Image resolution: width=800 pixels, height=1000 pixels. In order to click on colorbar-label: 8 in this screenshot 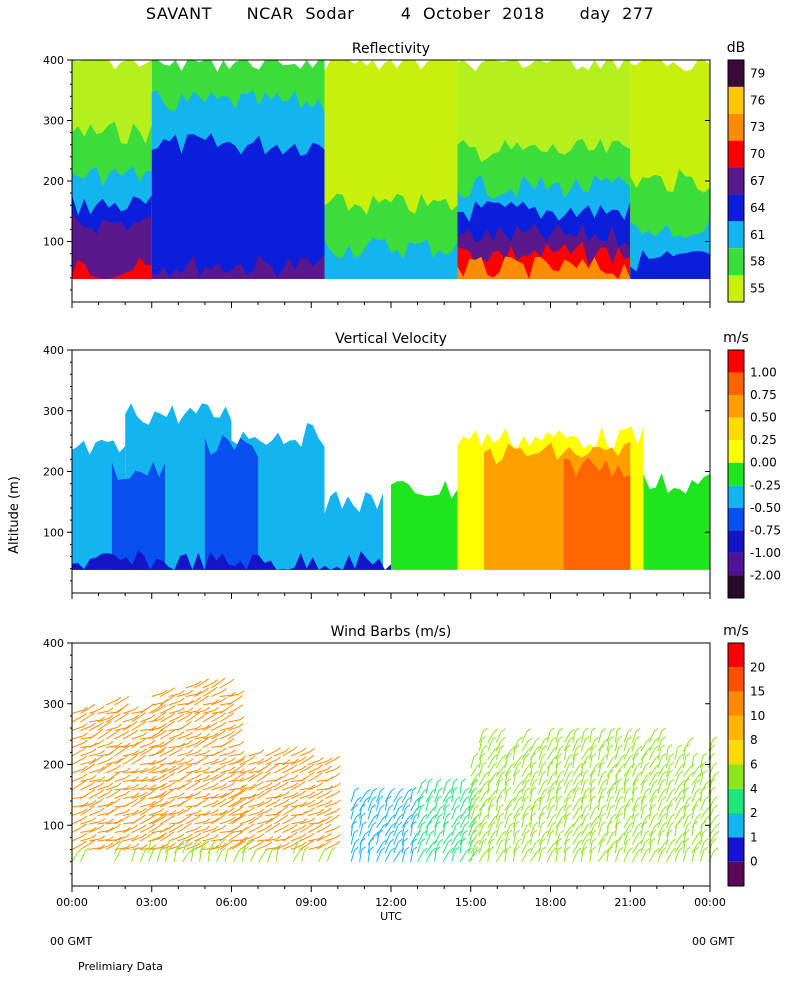, I will do `click(754, 740)`.